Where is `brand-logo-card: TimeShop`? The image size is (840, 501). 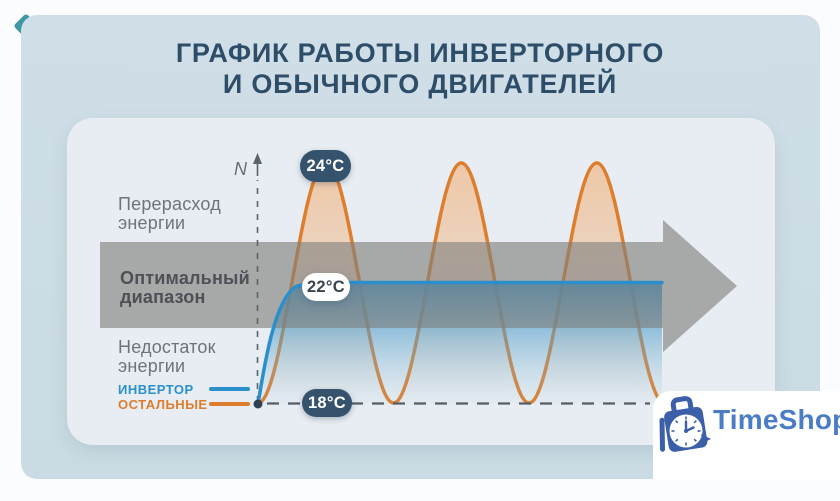
brand-logo-card: TimeShop is located at coordinates (746, 435).